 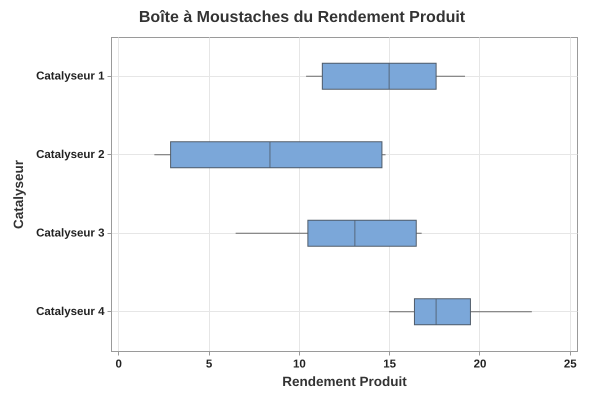 What do you see at coordinates (302, 17) in the screenshot?
I see `chart-title: Boîte à Moustaches du Rendement Produit` at bounding box center [302, 17].